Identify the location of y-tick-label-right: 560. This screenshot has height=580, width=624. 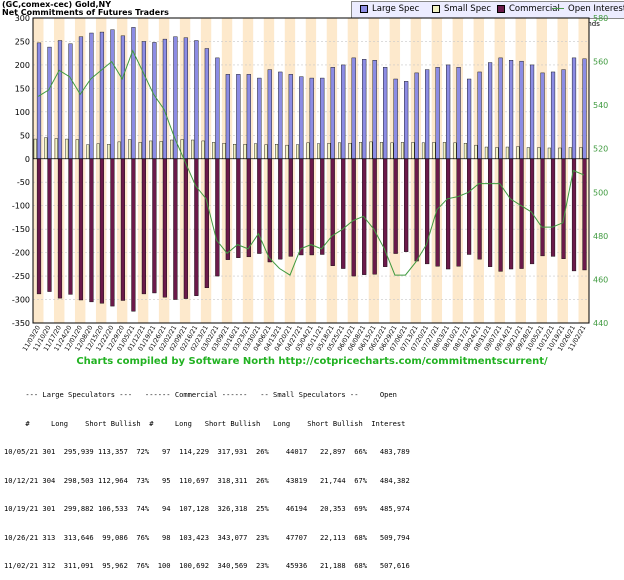
(600, 62).